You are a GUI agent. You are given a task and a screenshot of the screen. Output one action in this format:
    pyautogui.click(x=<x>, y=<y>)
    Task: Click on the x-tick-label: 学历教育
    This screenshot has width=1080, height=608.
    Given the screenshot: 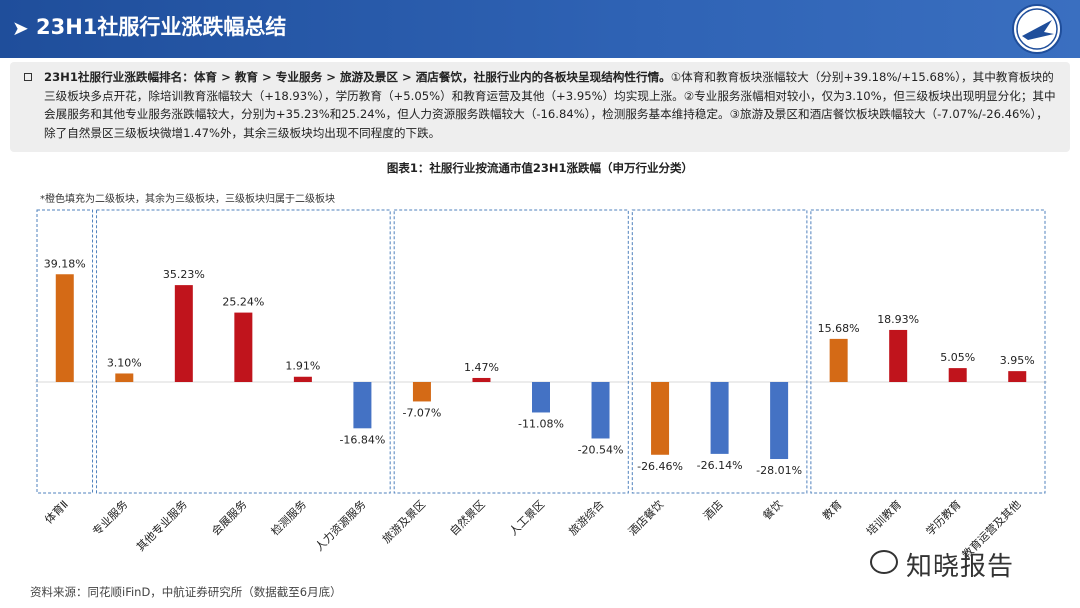 What is the action you would take?
    pyautogui.click(x=943, y=517)
    